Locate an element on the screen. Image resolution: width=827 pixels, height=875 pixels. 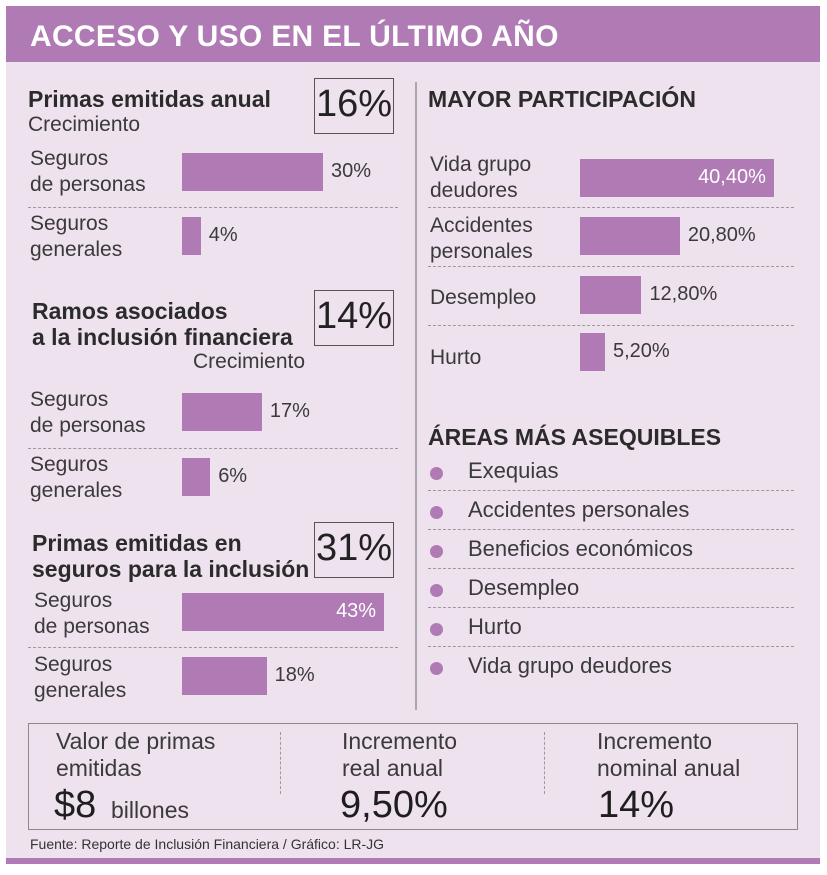
area-item: Desempleo is located at coordinates (524, 587).